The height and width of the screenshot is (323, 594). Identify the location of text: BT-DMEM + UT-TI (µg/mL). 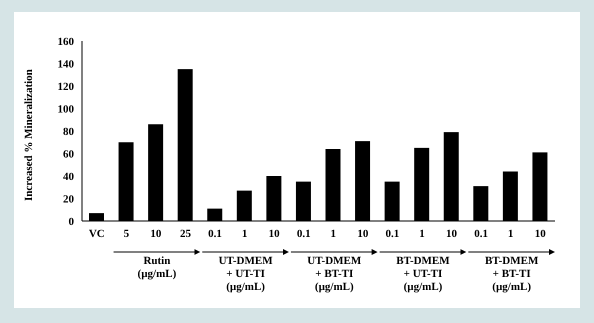
(423, 274).